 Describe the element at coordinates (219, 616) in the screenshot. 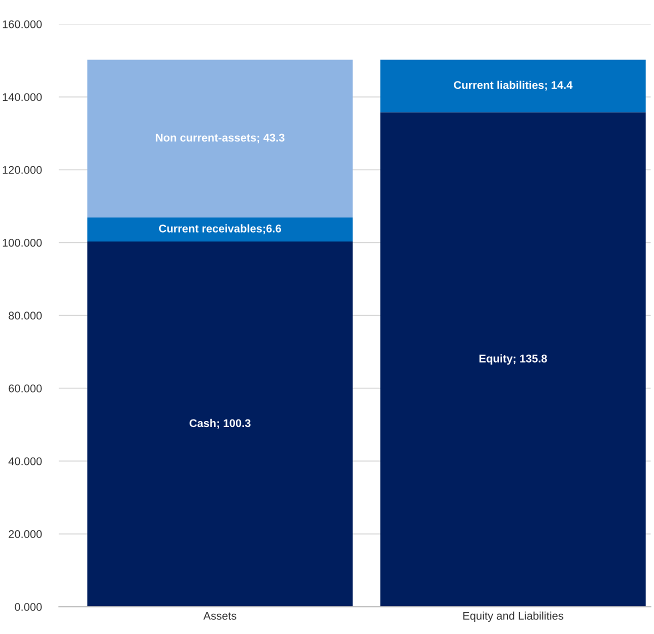

I see `x-tick-label: Assets` at that location.